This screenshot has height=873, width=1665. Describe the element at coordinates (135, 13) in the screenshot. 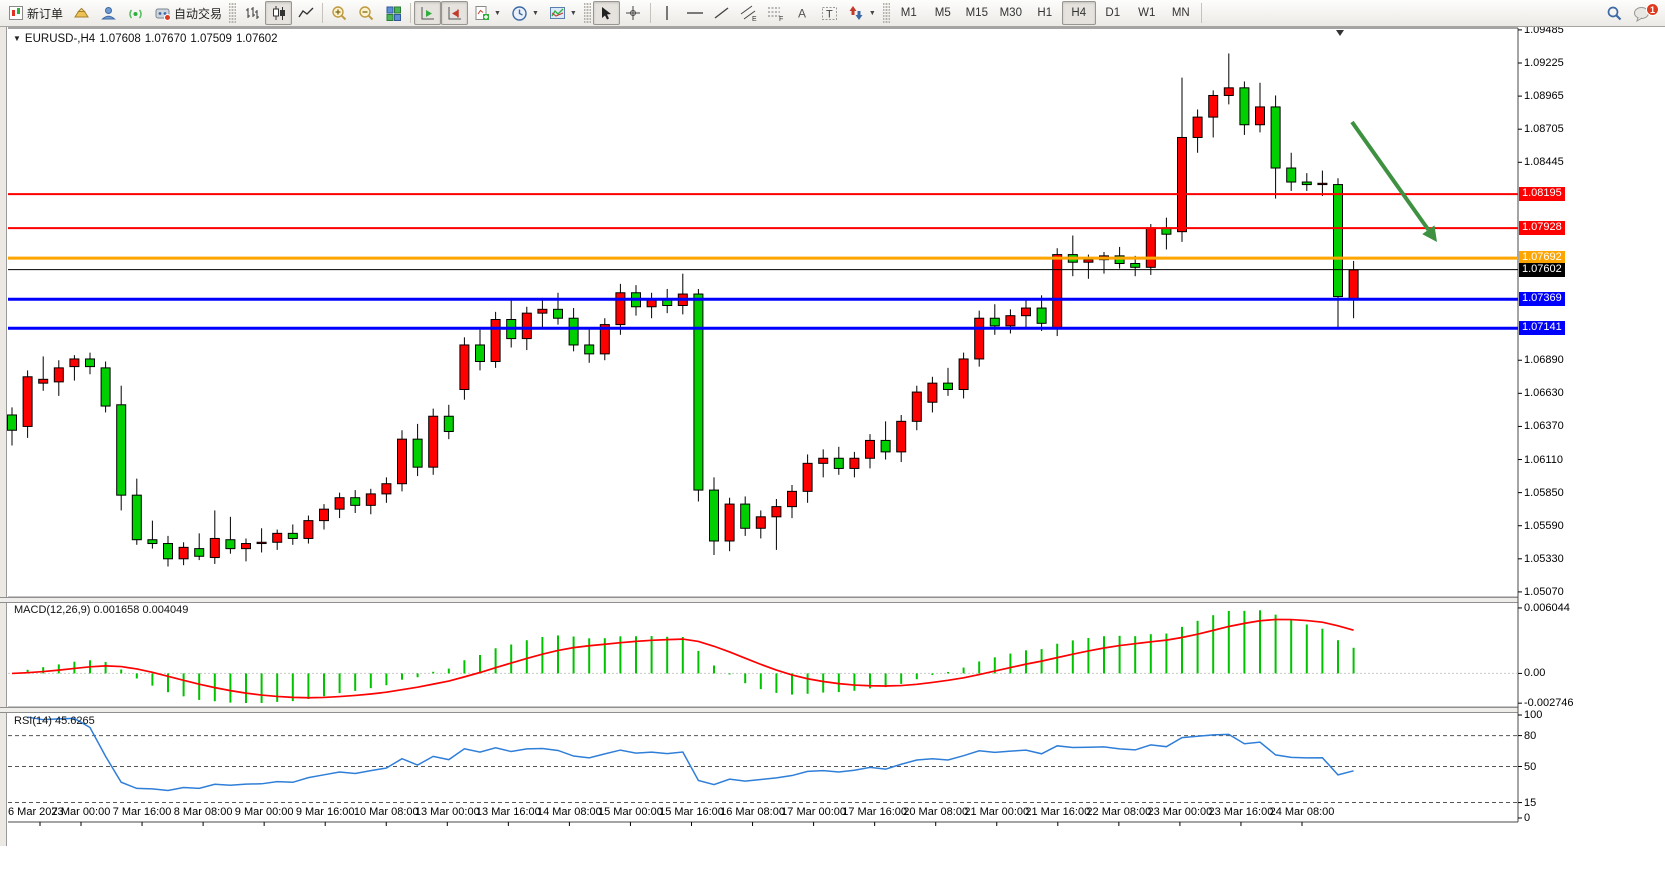

I see `signal-button` at that location.